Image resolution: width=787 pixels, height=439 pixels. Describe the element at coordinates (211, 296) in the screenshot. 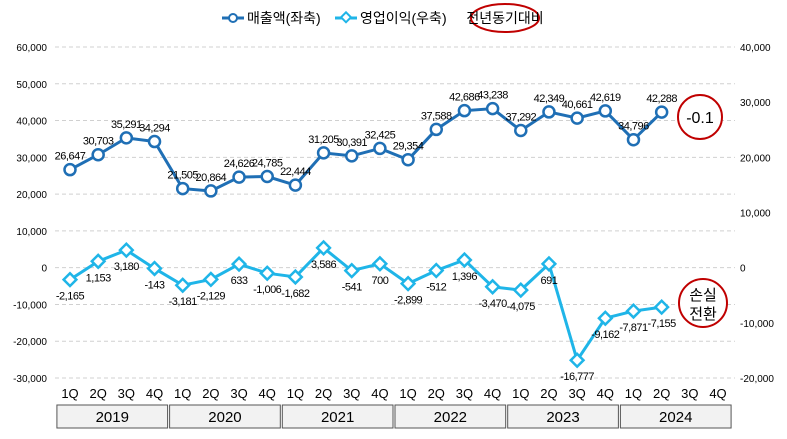

I see `profit-data-label: -2,129` at that location.